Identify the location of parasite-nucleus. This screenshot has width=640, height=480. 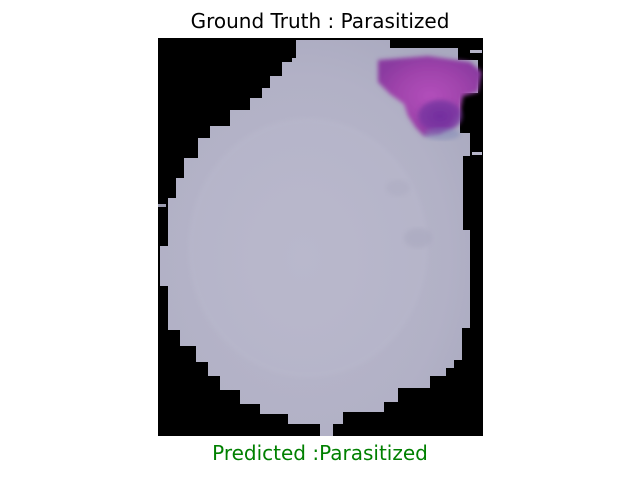
(440, 116).